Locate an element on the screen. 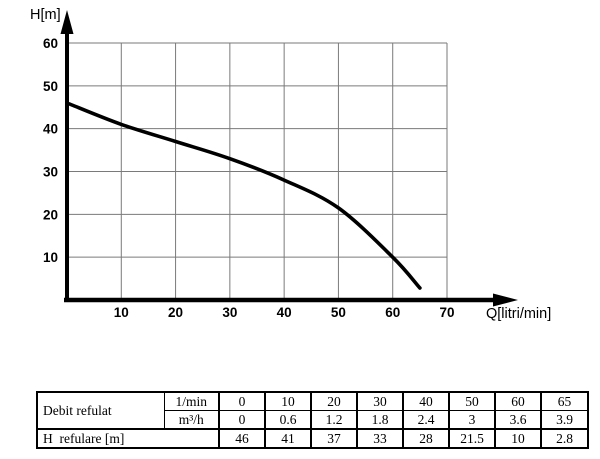 Image resolution: width=600 pixels, height=459 pixels. table-cell-lmin-7: 65 is located at coordinates (564, 401).